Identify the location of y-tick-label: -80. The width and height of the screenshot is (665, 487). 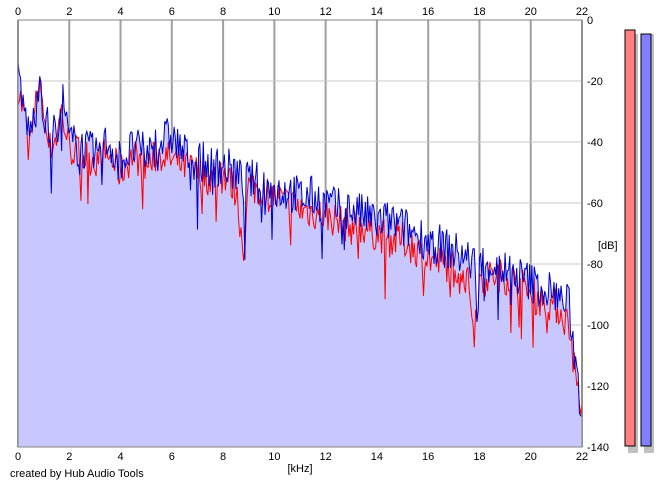
(595, 265).